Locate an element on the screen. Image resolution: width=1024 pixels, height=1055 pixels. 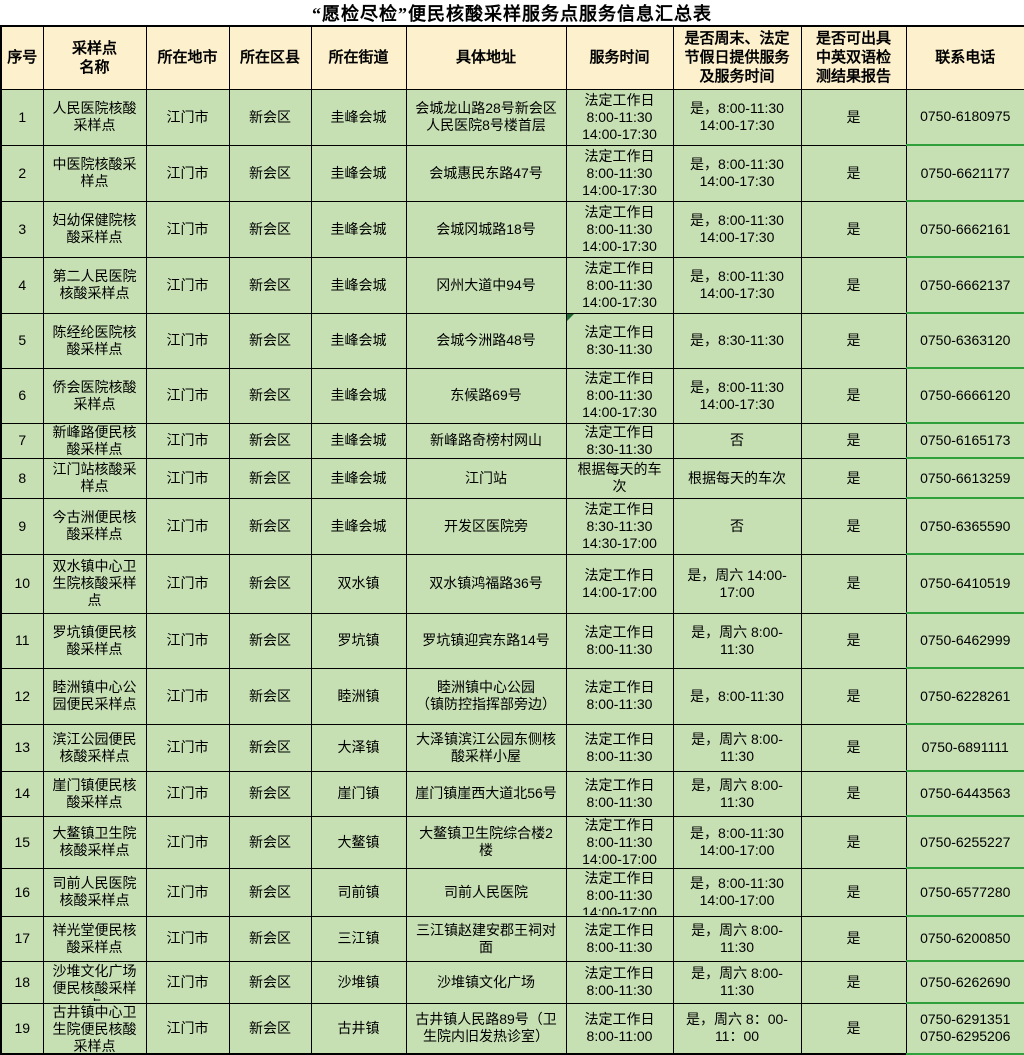
cell-hours: 法定工作日 8:00-11:30 14:00-17:00 is located at coordinates (619, 842).